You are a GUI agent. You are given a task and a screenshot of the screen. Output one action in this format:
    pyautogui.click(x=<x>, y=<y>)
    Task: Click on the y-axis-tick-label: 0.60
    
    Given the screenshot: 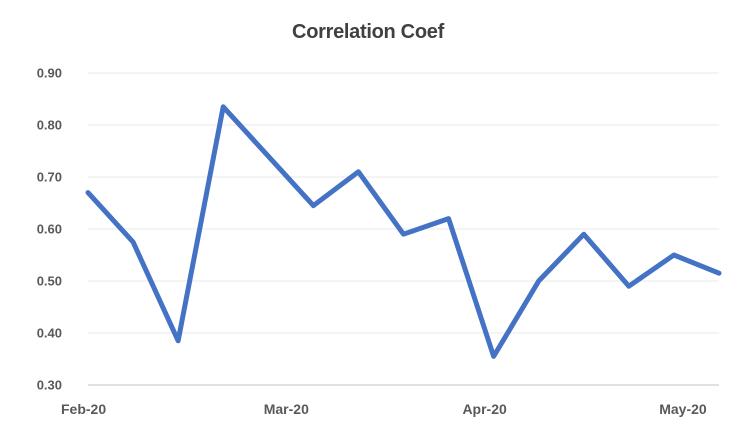 What is the action you would take?
    pyautogui.click(x=49, y=229)
    